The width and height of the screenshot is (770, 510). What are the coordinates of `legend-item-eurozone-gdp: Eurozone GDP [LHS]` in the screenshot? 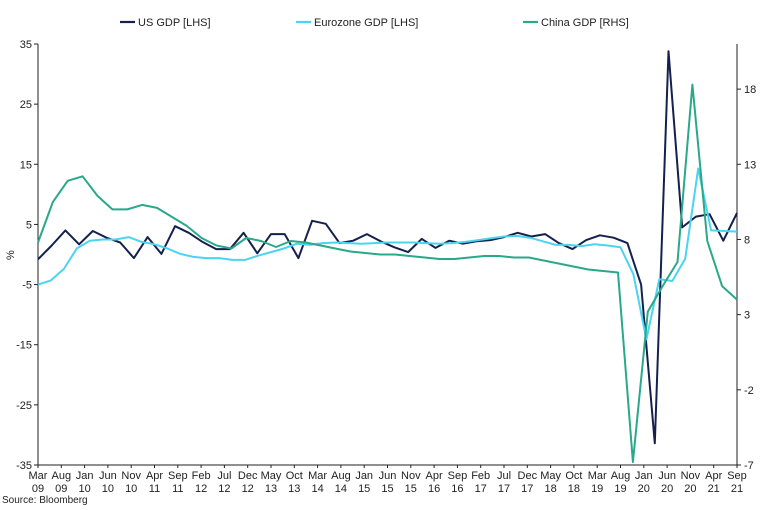 It's located at (357, 23).